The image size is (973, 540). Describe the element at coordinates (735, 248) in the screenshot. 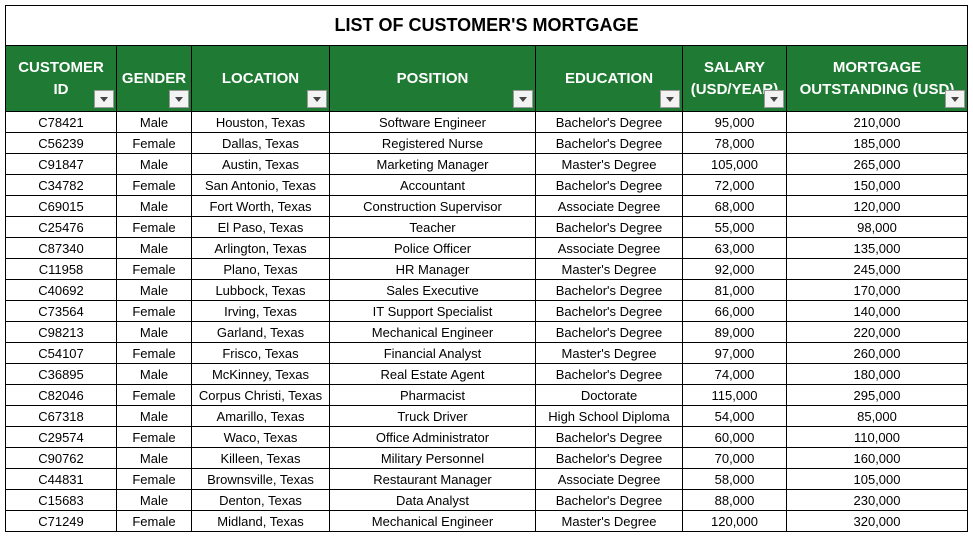

I see `table-cell: 63,000` at that location.